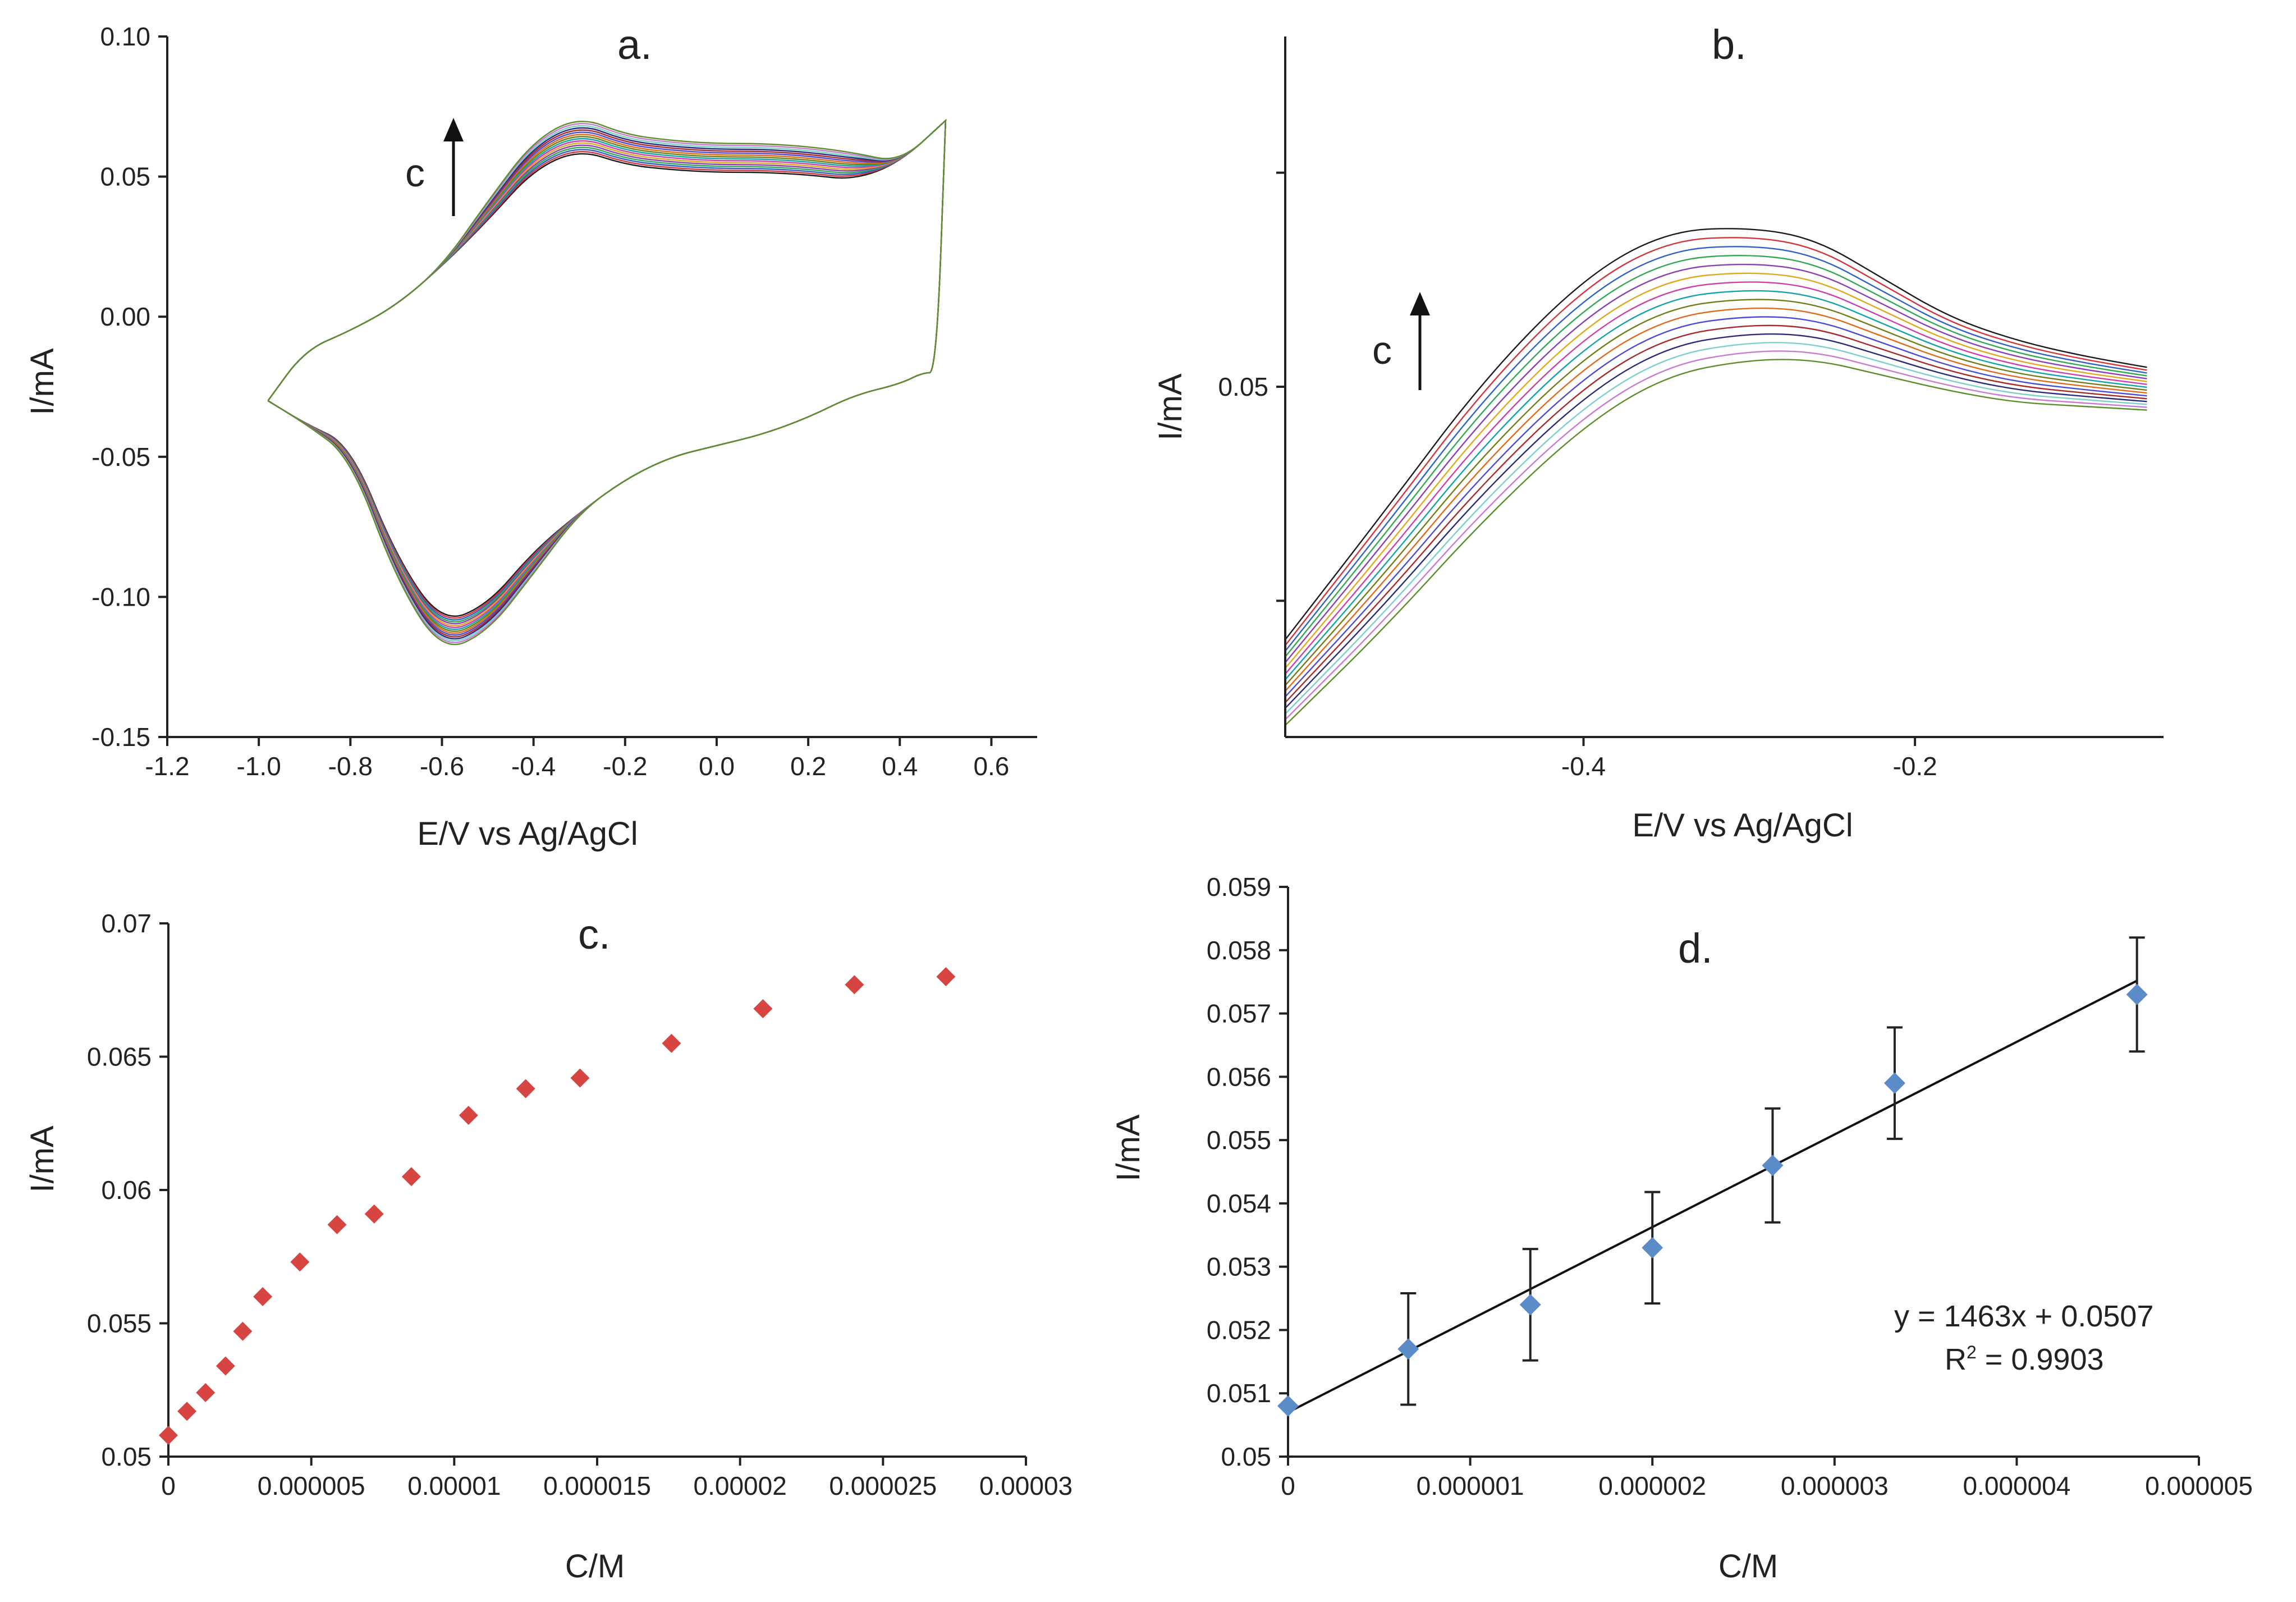  Describe the element at coordinates (121, 737) in the screenshot. I see `panel-a-y-tick-label: -0.15` at that location.